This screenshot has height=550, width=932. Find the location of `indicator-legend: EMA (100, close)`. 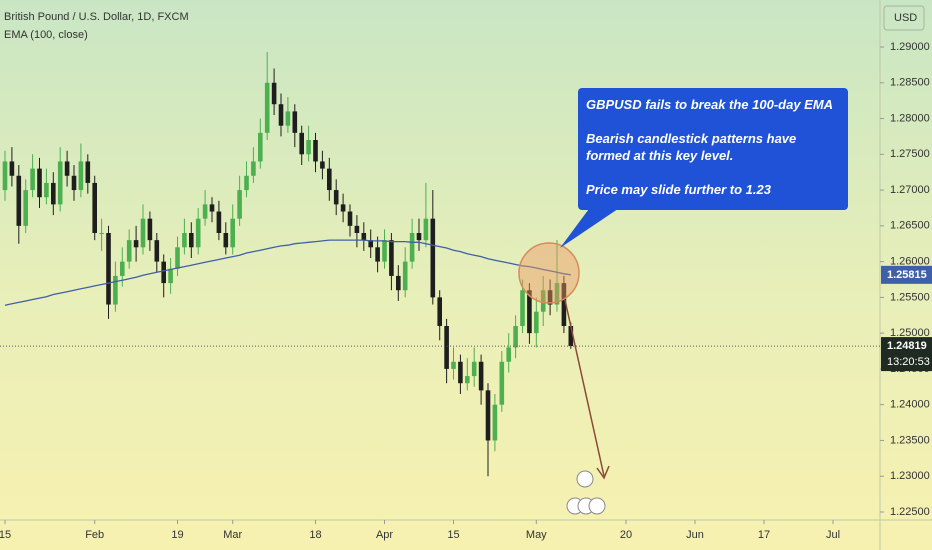

indicator-legend: EMA (100, close) is located at coordinates (46, 35).